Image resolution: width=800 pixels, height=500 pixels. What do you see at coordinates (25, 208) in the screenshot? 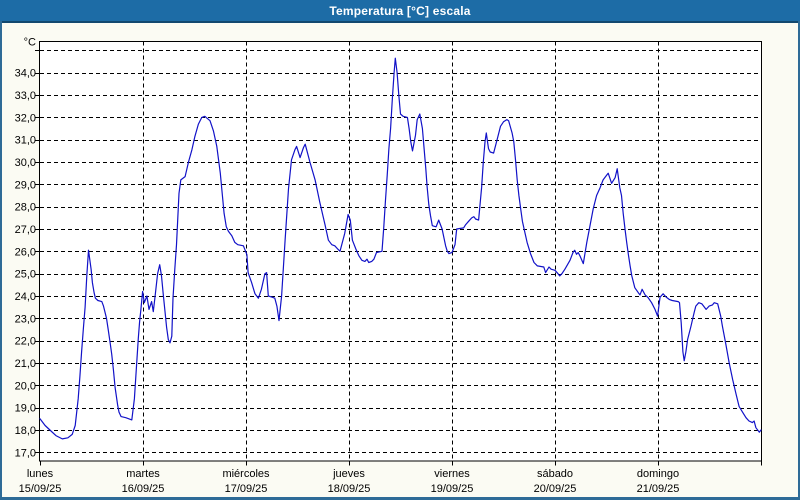
I see `y-tick-label: 28,0` at bounding box center [25, 208].